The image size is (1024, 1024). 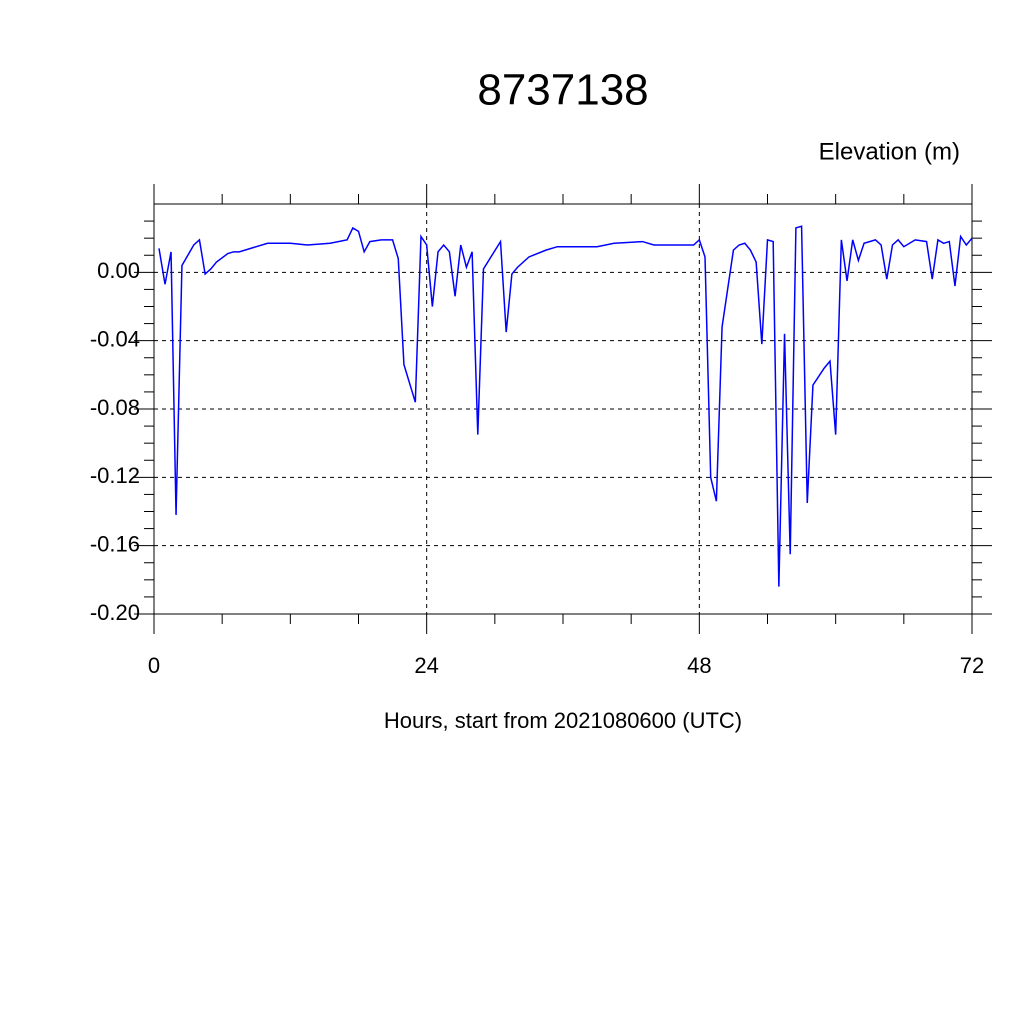 I want to click on y-tick-label: 0.00, so click(x=118, y=270).